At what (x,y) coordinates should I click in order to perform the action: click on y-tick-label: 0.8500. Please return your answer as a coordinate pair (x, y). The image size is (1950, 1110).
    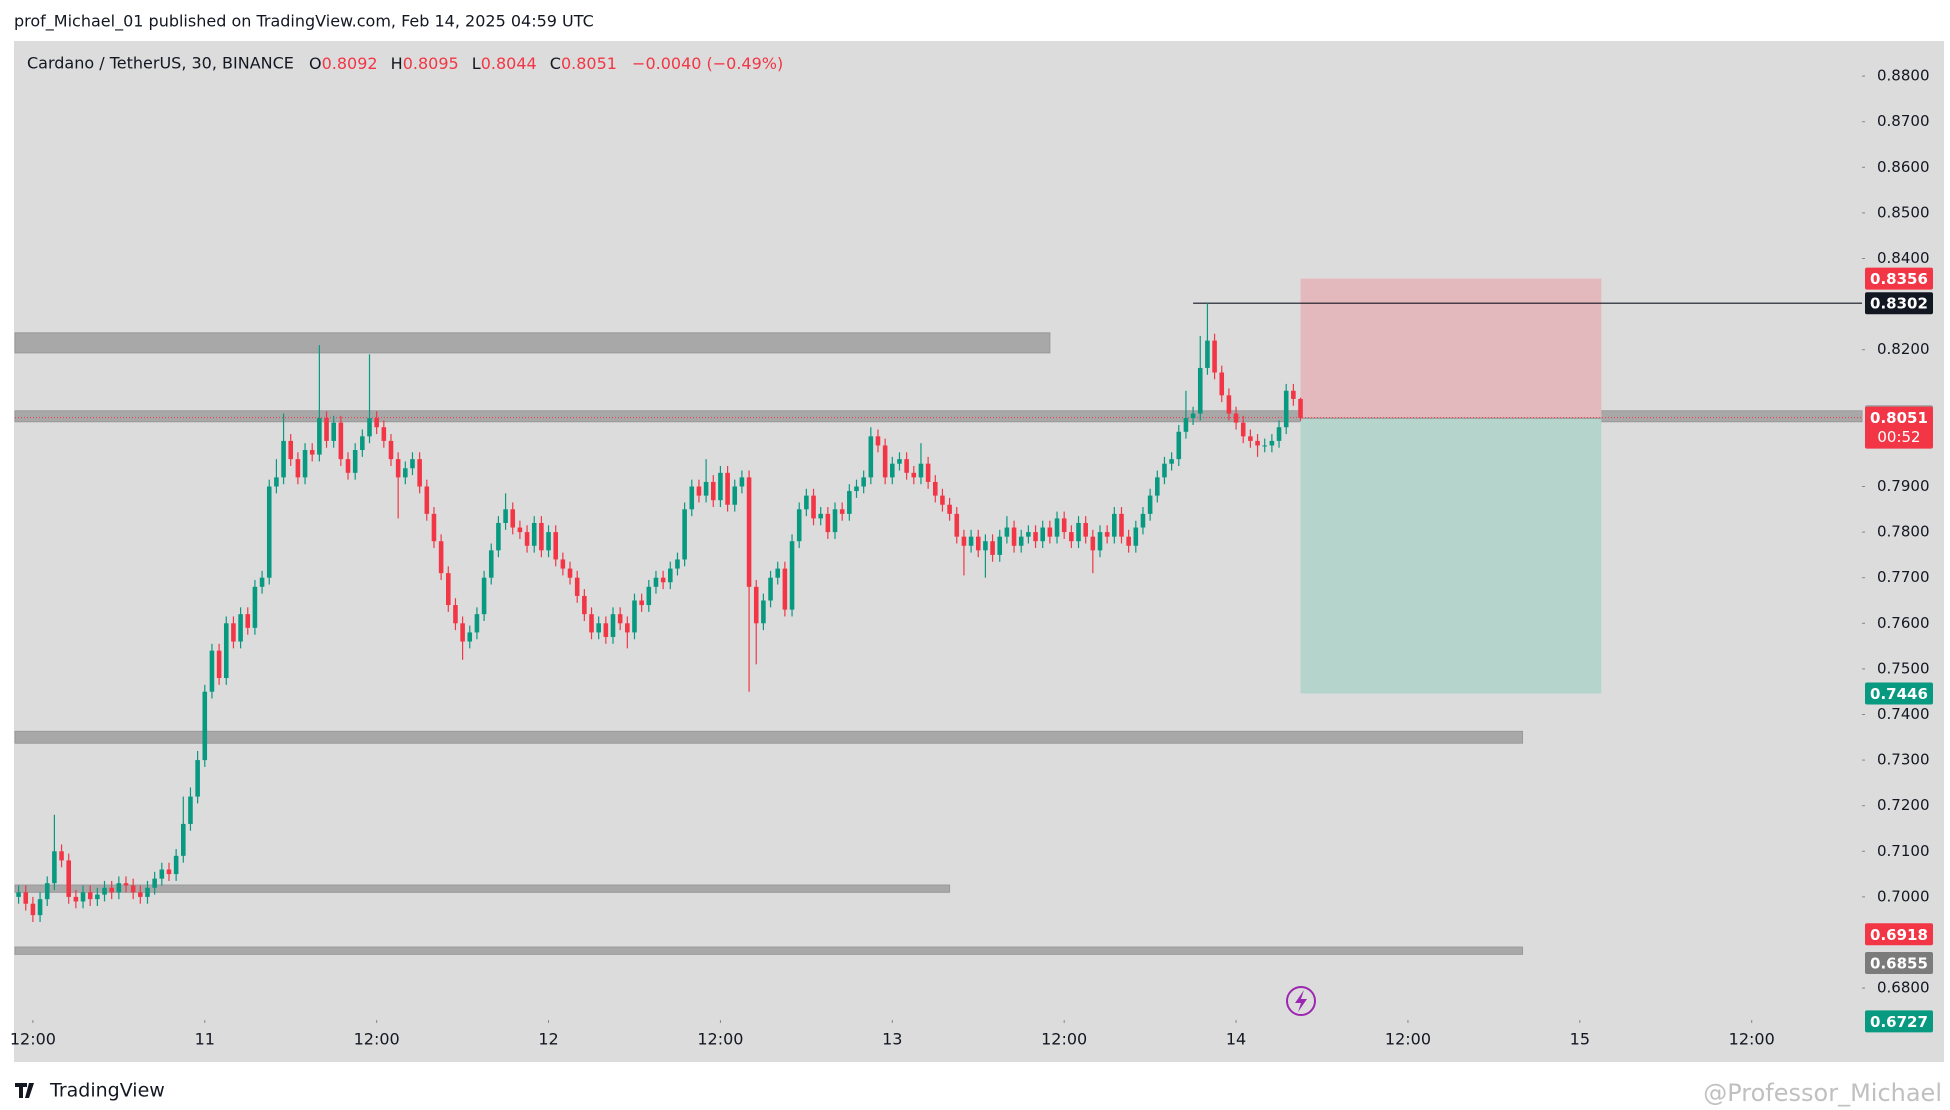
    Looking at the image, I should click on (1903, 212).